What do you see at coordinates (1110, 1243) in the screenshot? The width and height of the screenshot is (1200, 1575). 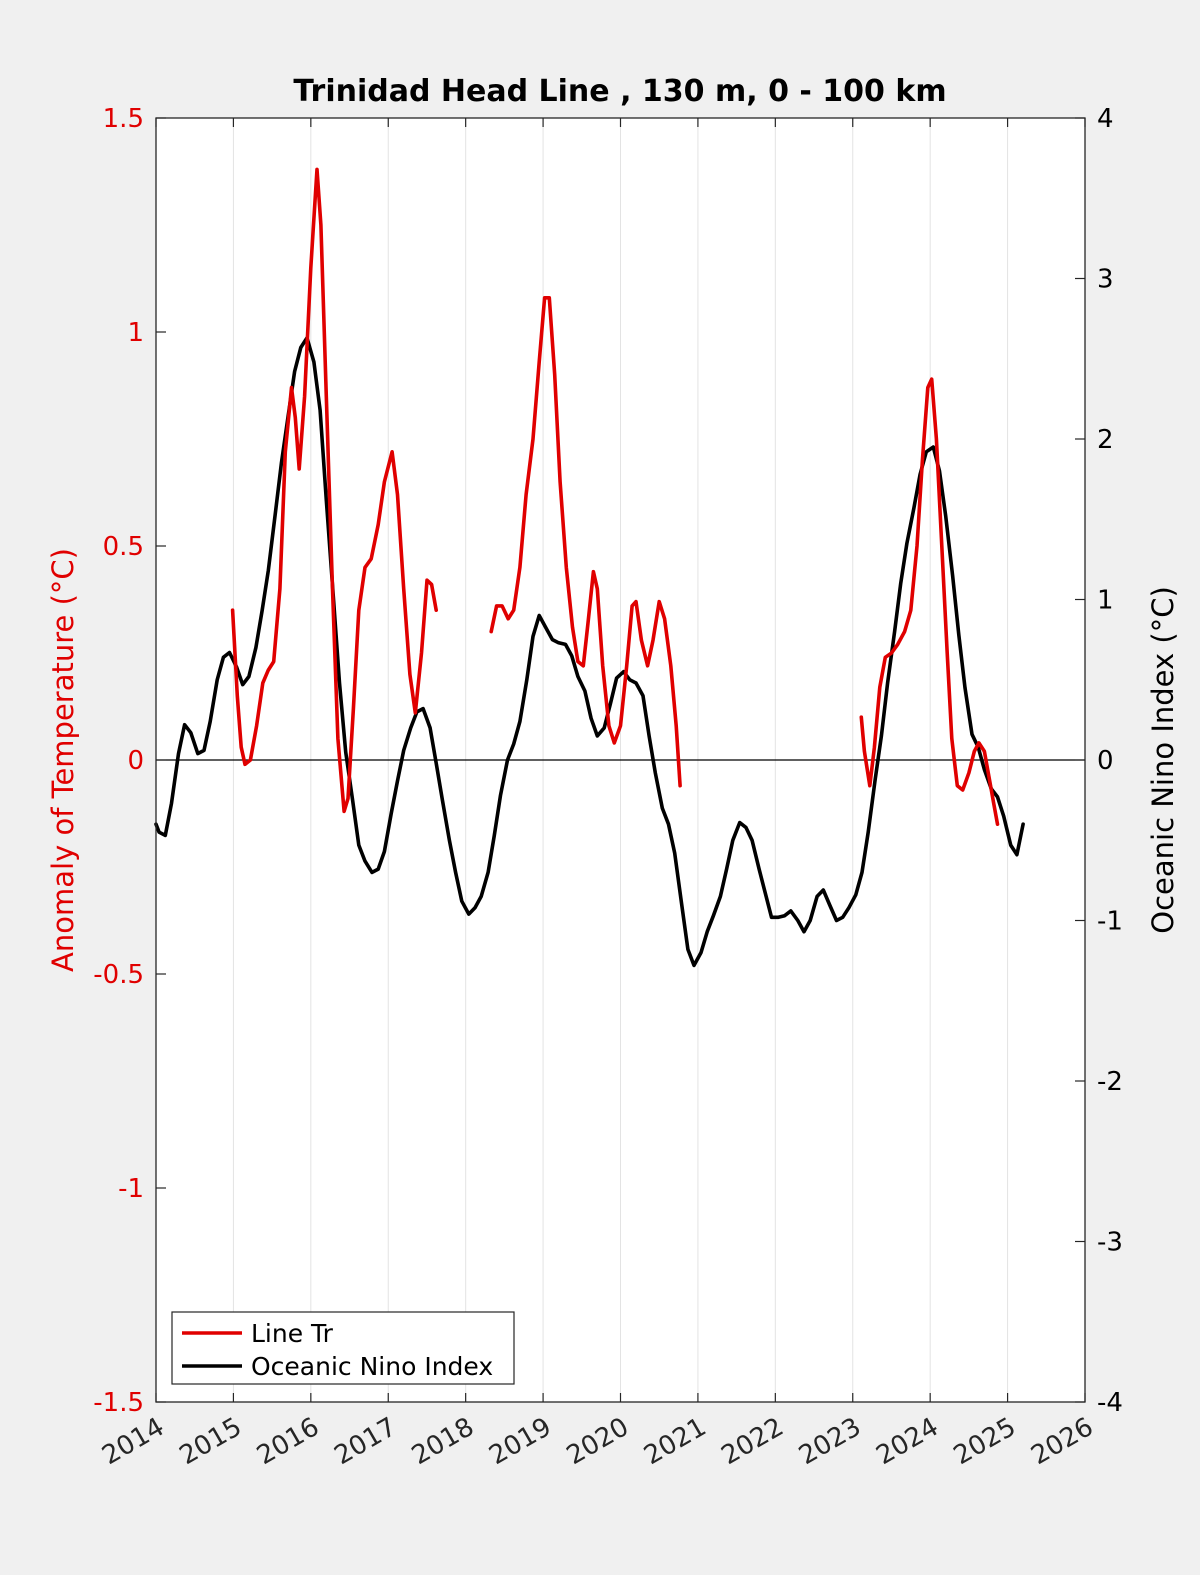 I see `right-tick-label: -3` at bounding box center [1110, 1243].